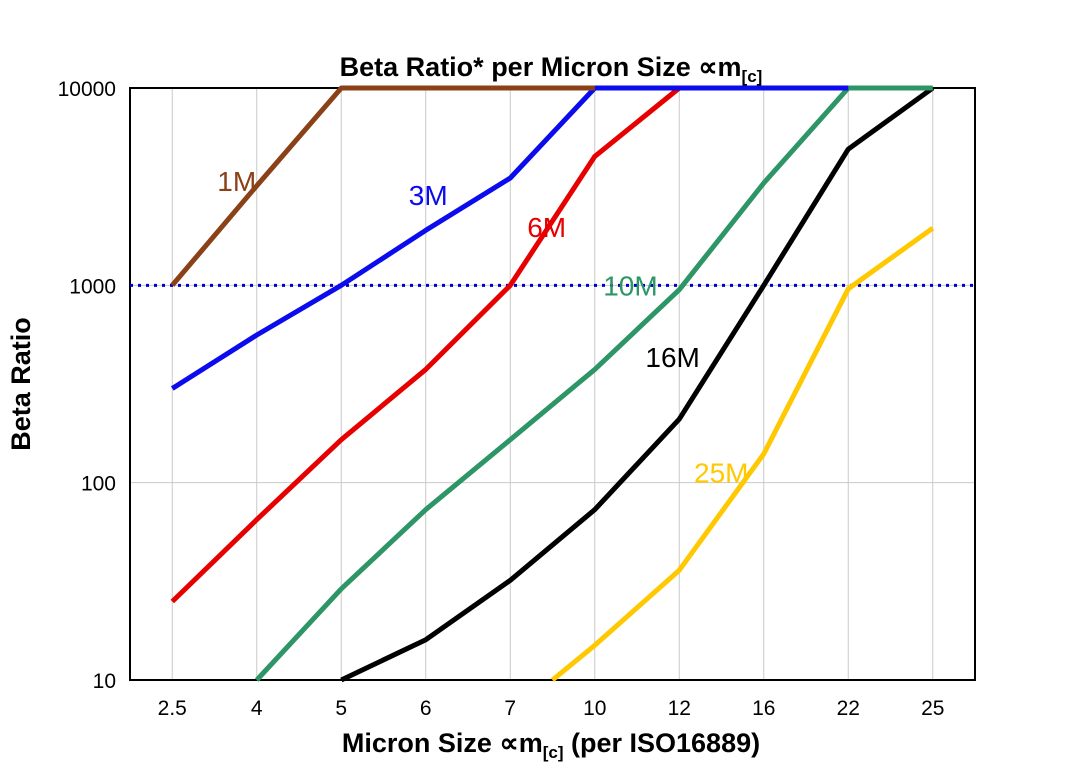 The width and height of the screenshot is (1082, 782). Describe the element at coordinates (382, 186) in the screenshot. I see `series-line-1M` at that location.